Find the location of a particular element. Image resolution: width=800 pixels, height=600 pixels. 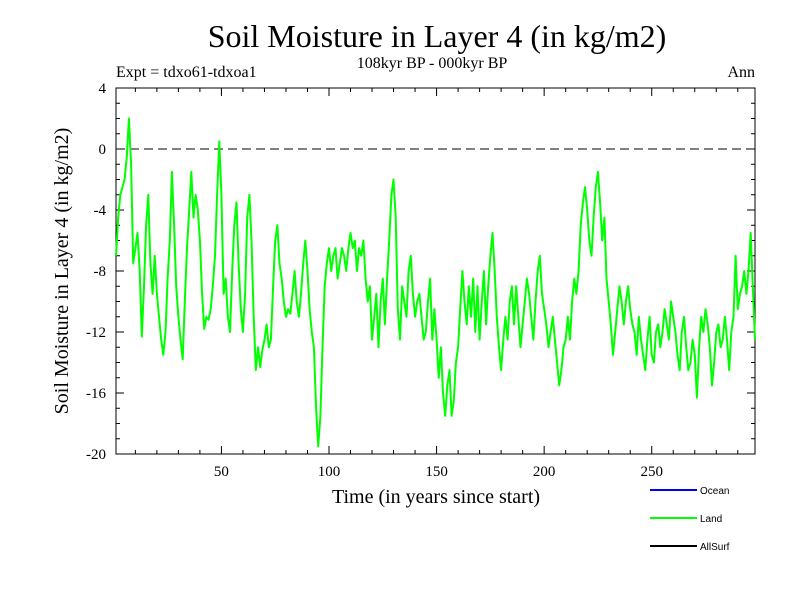

x-tick-label: 50 is located at coordinates (221, 472).